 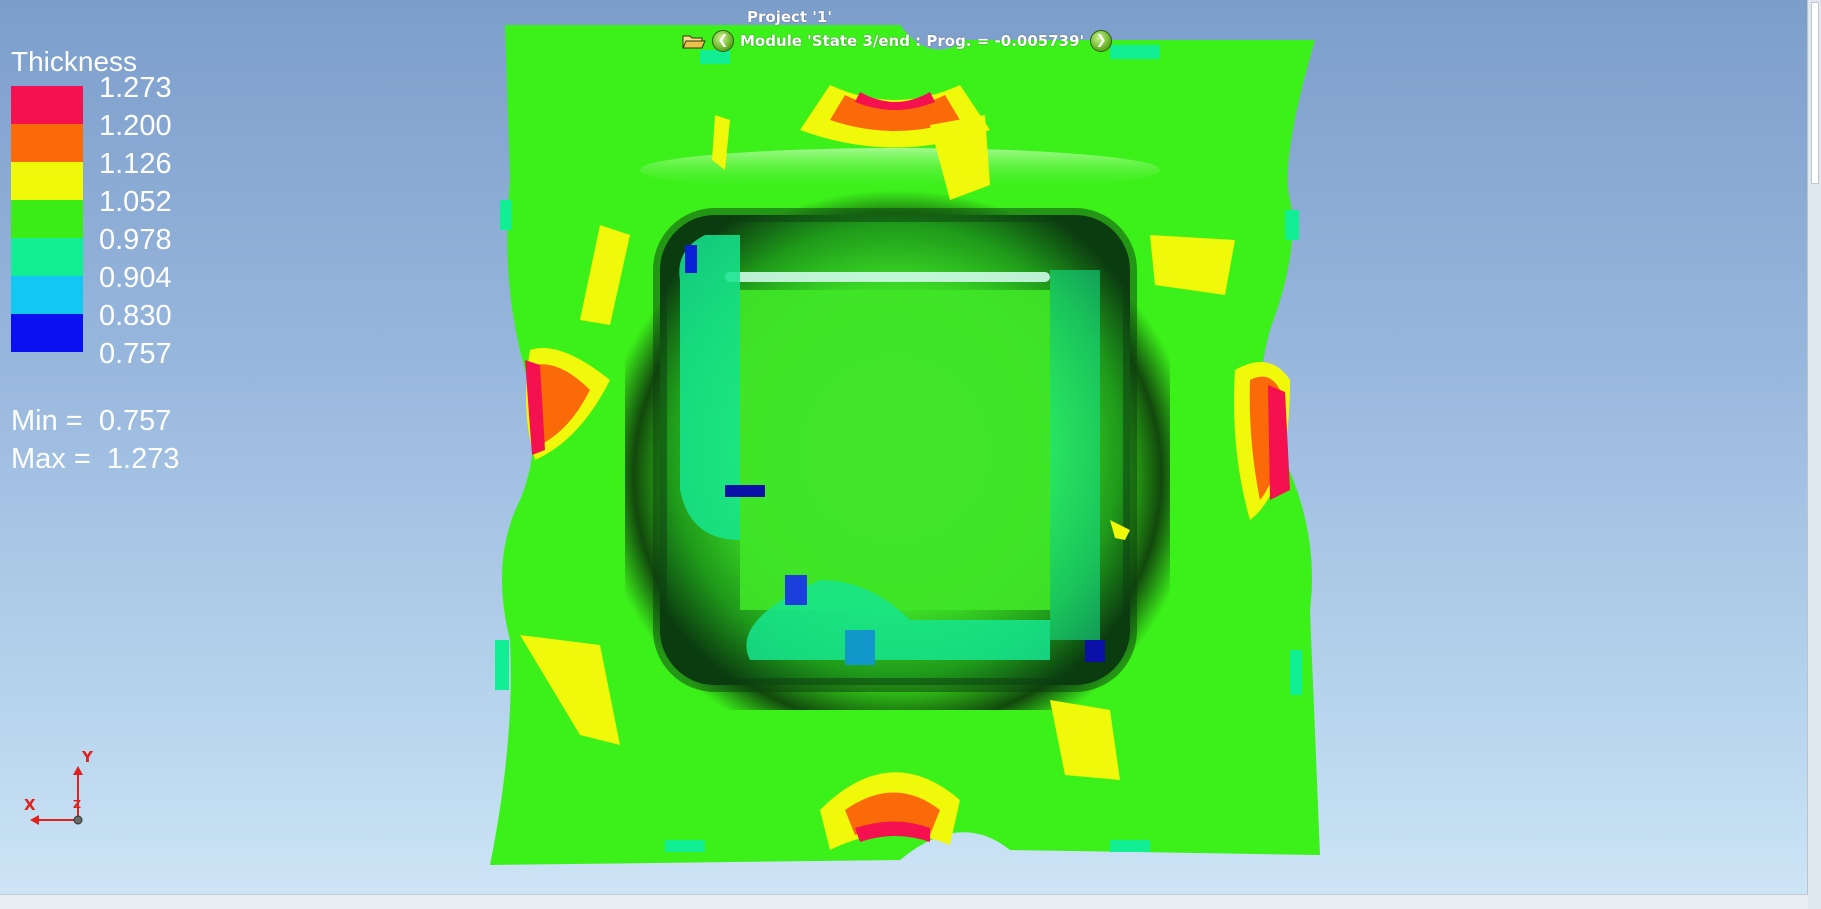 I want to click on legend-title: Thickness, so click(x=74, y=61).